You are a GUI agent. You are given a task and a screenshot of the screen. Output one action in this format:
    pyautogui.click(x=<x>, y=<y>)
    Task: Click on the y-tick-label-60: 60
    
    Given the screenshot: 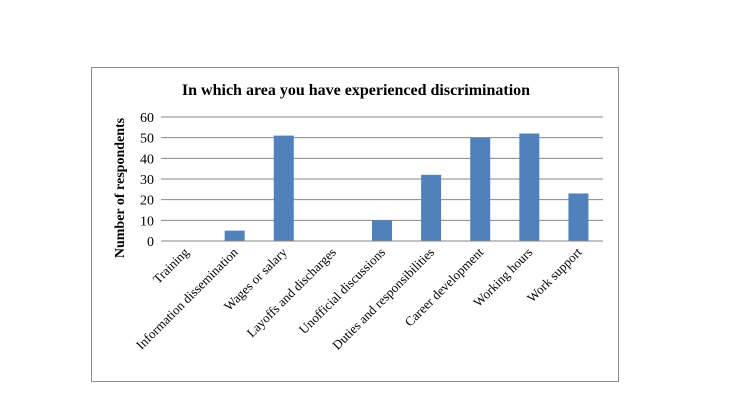 What is the action you would take?
    pyautogui.click(x=147, y=118)
    